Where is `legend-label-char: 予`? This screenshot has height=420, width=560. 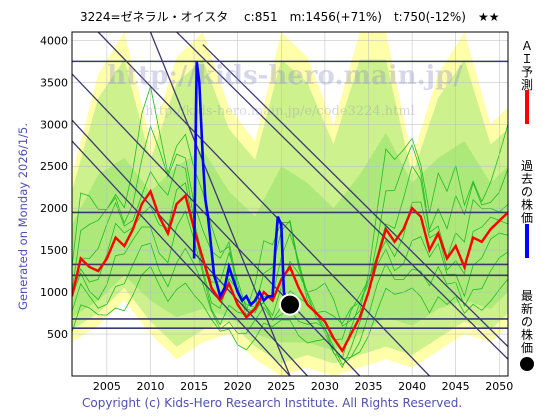
legend-label-char: 予 is located at coordinates (527, 72).